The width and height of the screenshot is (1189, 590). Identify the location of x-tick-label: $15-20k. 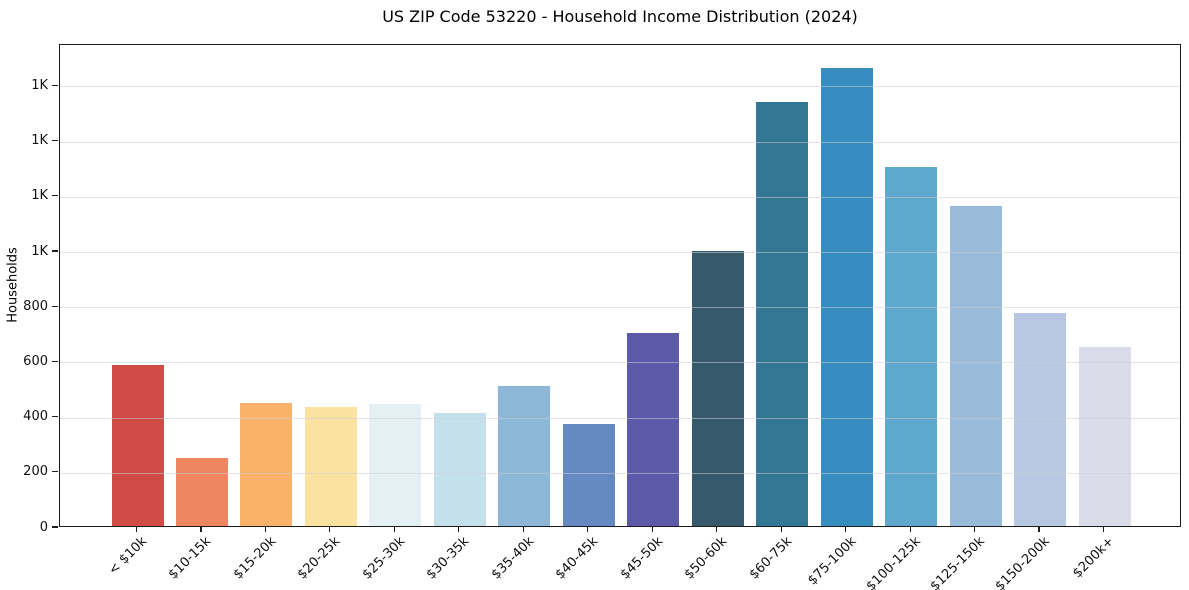
(255, 558).